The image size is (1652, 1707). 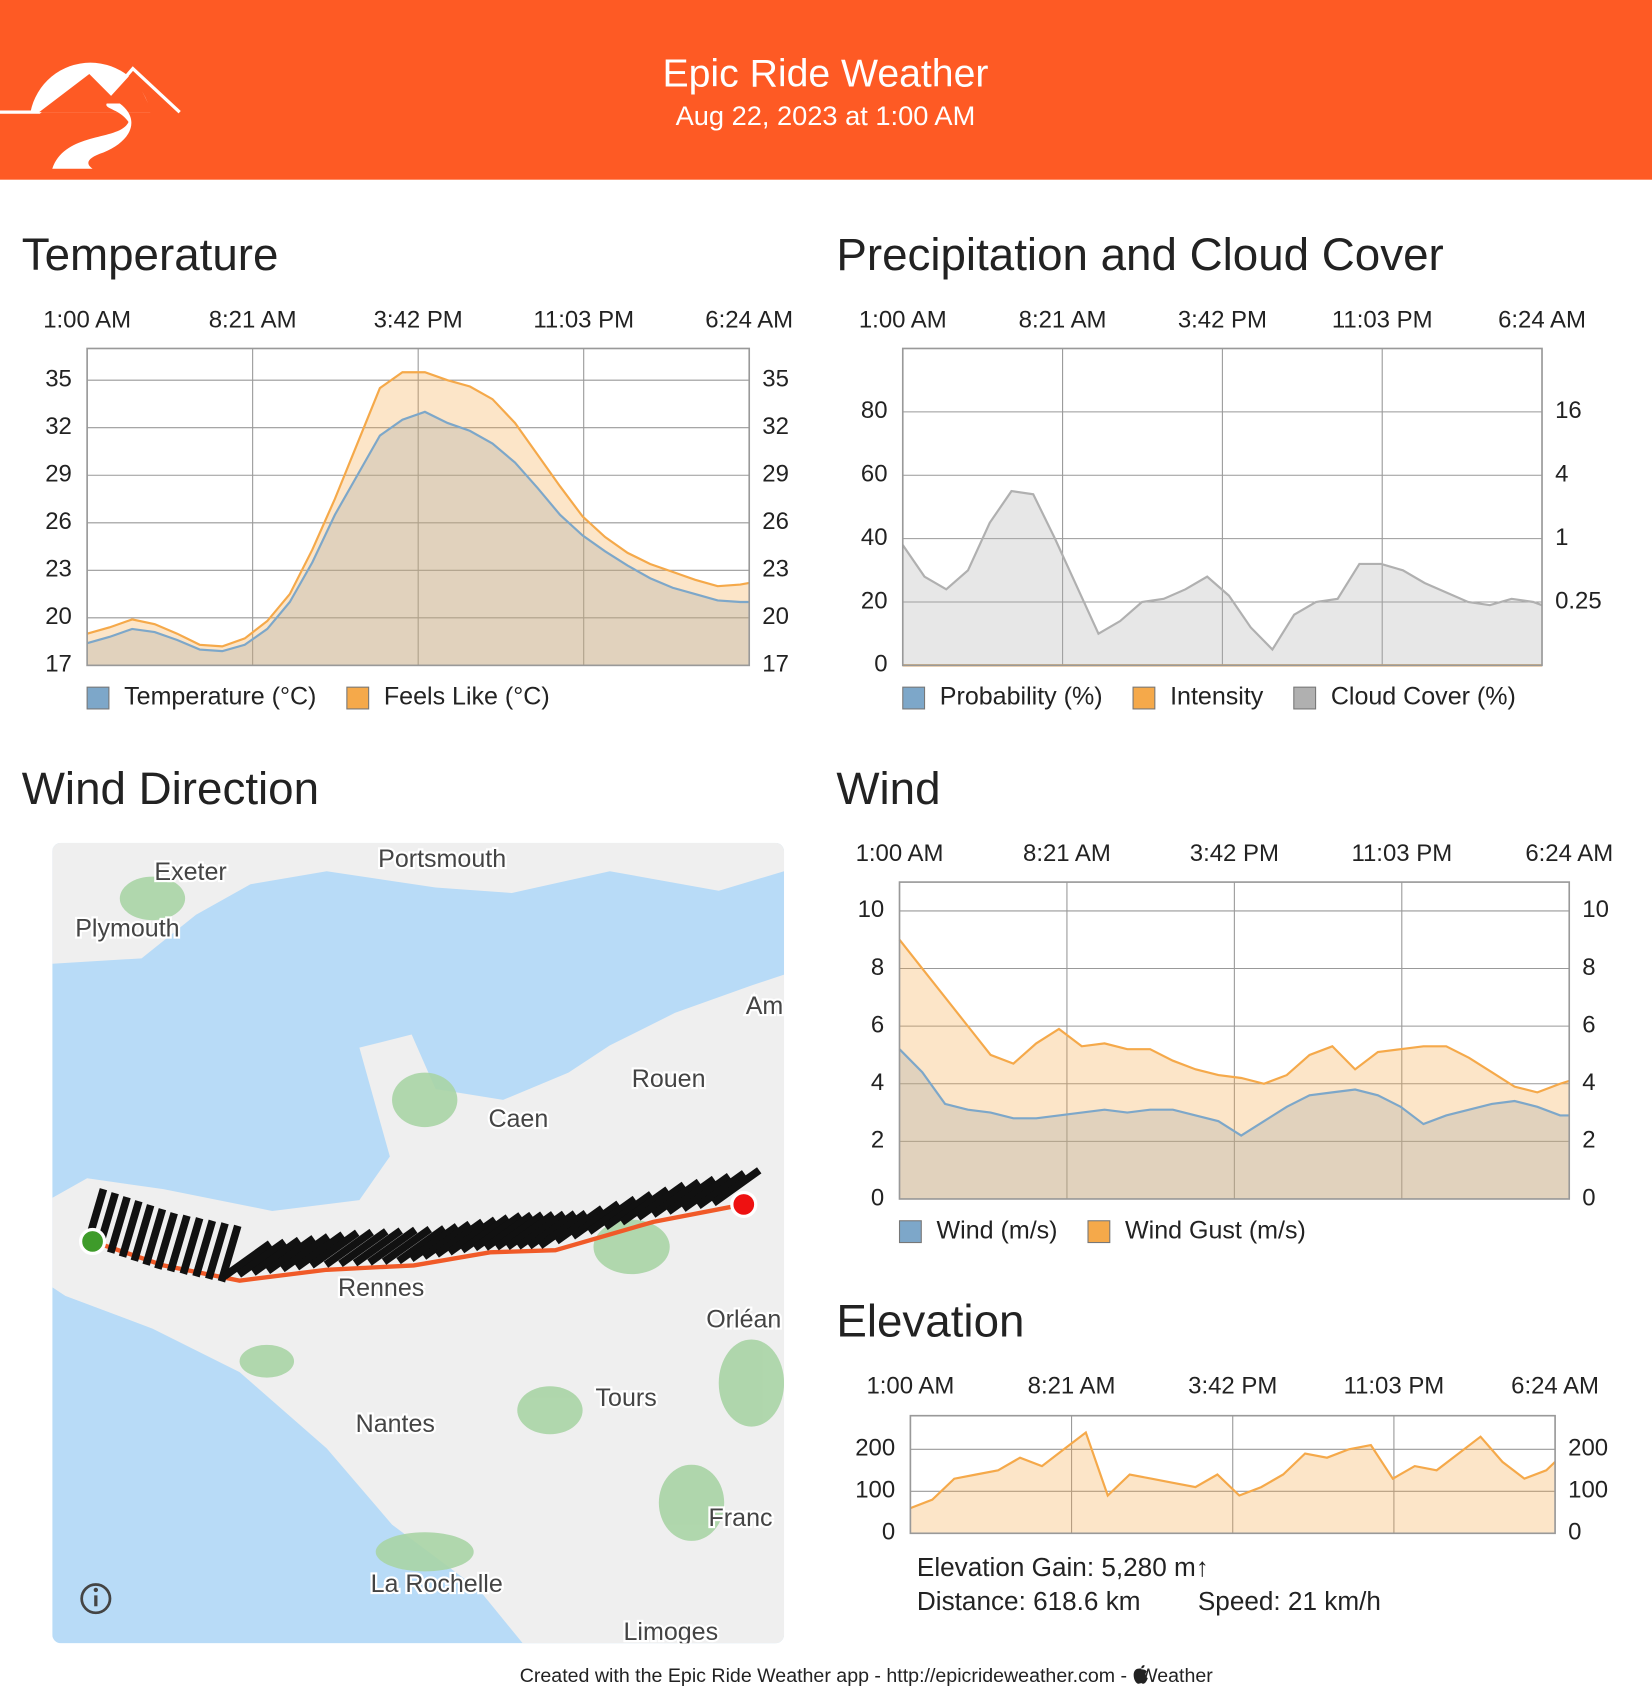 What do you see at coordinates (775, 616) in the screenshot?
I see `y2-tick-label: 20` at bounding box center [775, 616].